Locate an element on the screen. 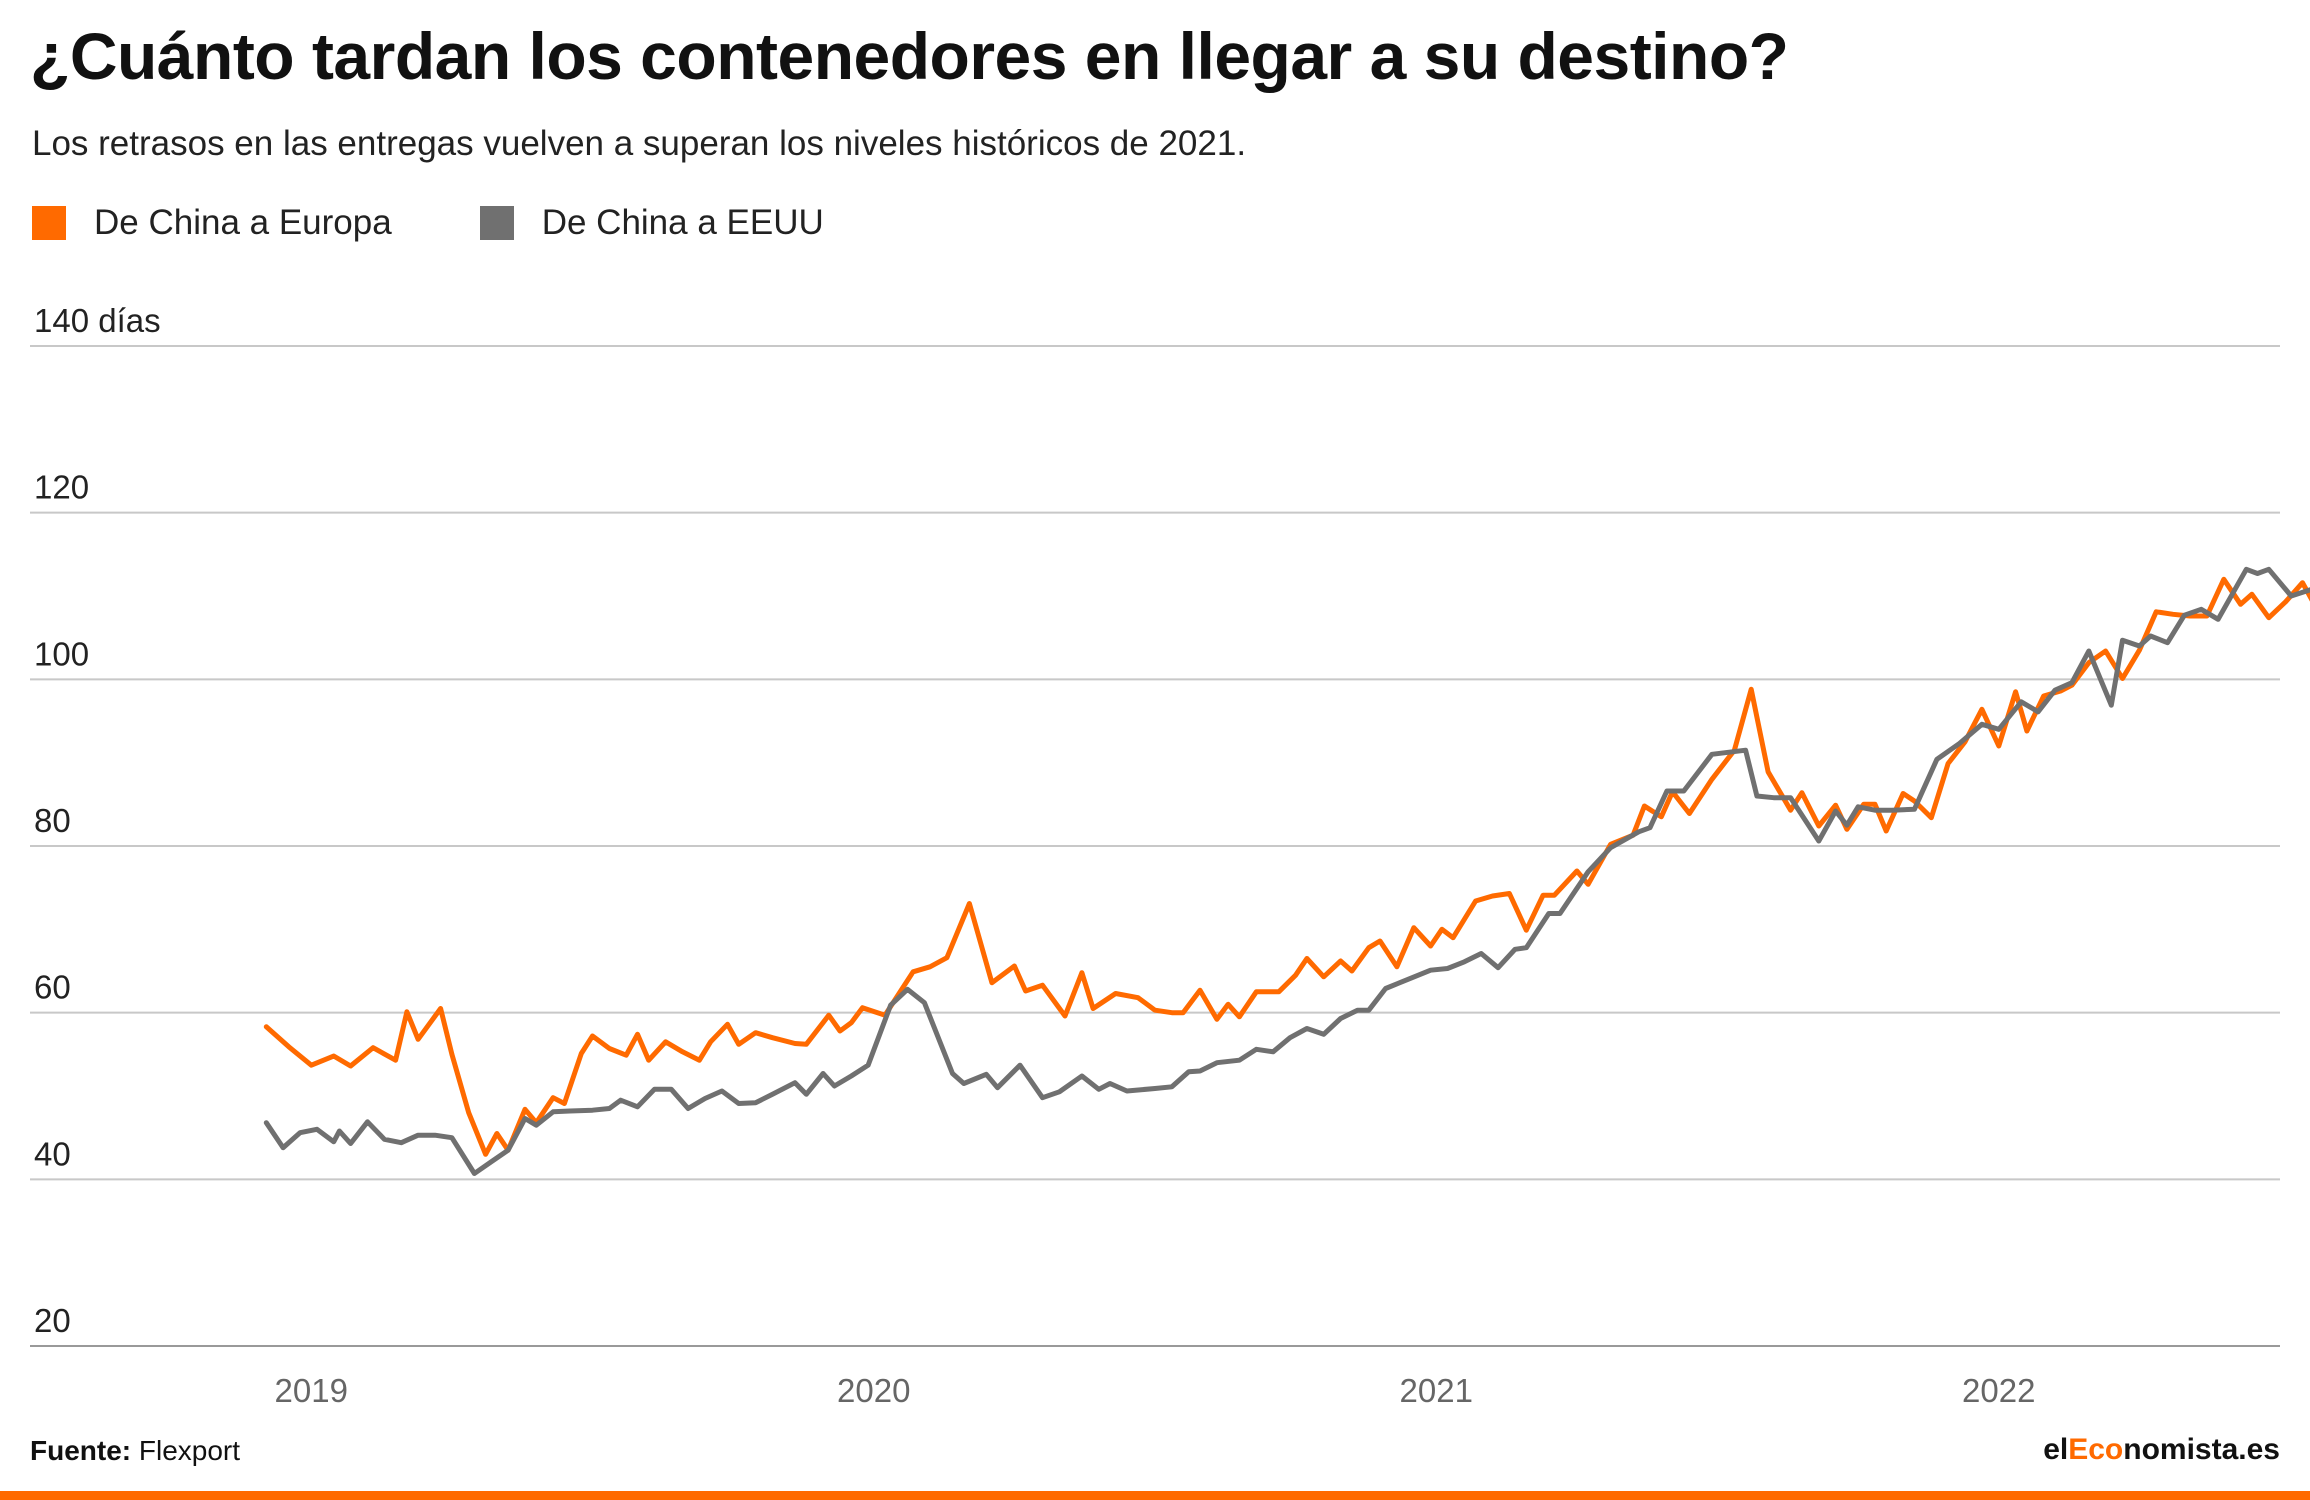 The height and width of the screenshot is (1500, 2310). legend: De China a Europa De China a EEUU is located at coordinates (472, 223).